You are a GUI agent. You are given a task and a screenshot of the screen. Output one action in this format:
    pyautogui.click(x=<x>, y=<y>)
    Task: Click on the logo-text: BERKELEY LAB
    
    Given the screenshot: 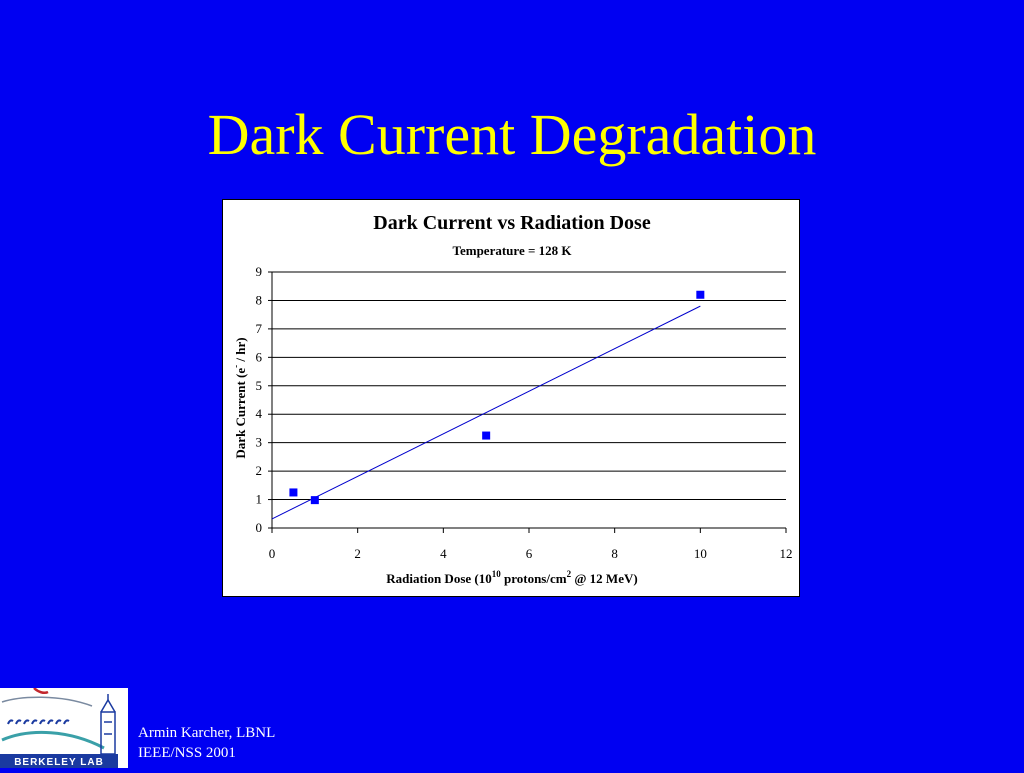 What is the action you would take?
    pyautogui.click(x=59, y=762)
    